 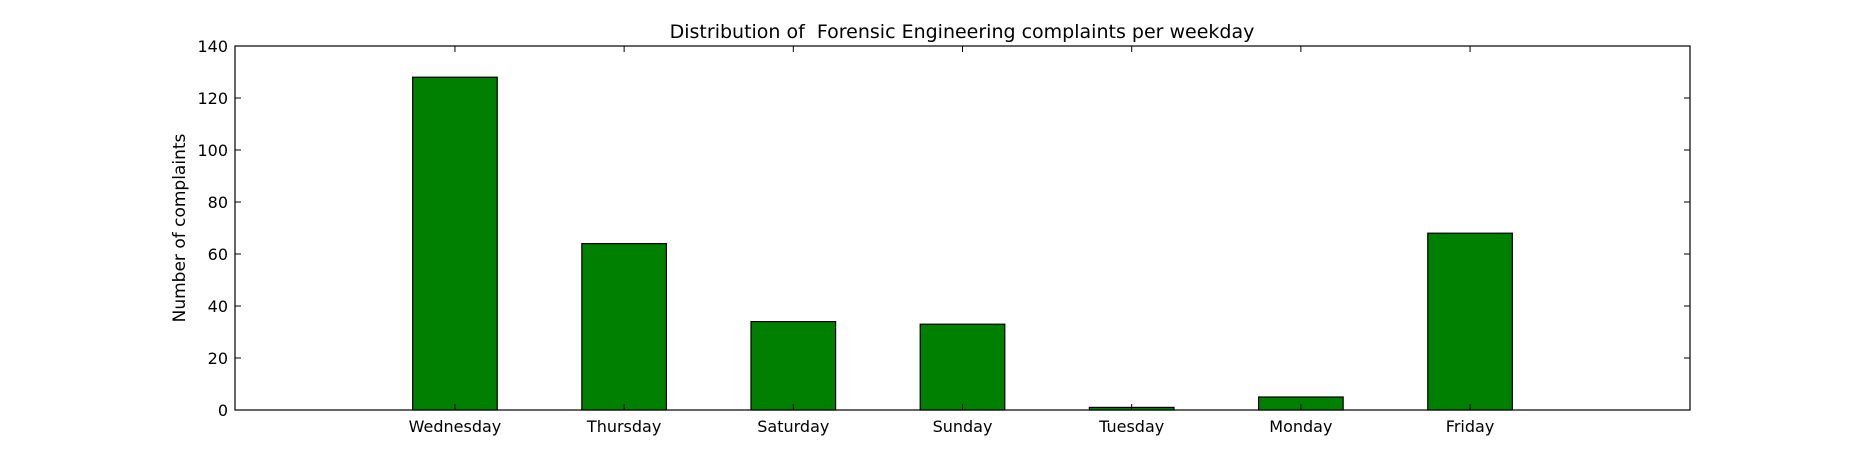 What do you see at coordinates (455, 426) in the screenshot?
I see `x-tick-label-wednesday: Wednesday` at bounding box center [455, 426].